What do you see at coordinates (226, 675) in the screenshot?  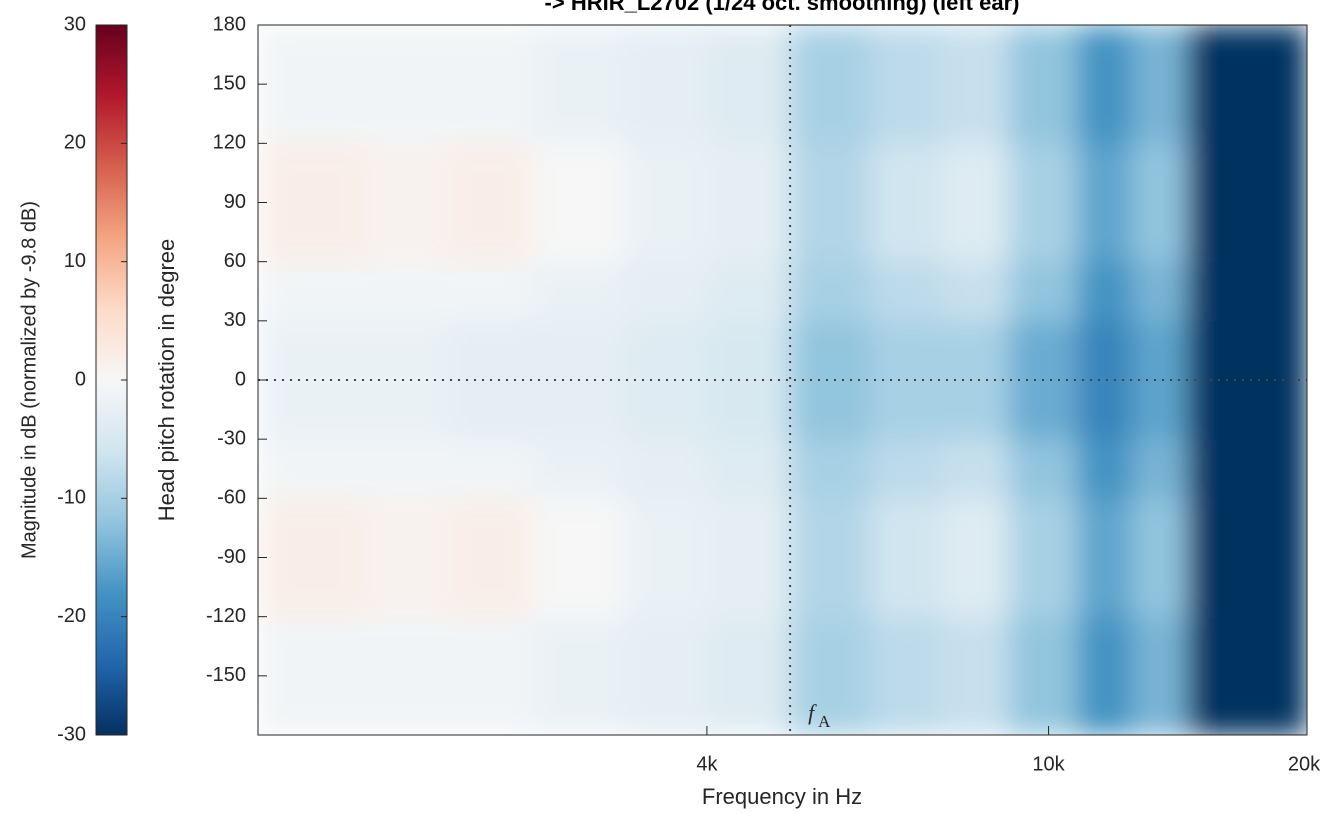 I see `y-tick-label: -150` at bounding box center [226, 675].